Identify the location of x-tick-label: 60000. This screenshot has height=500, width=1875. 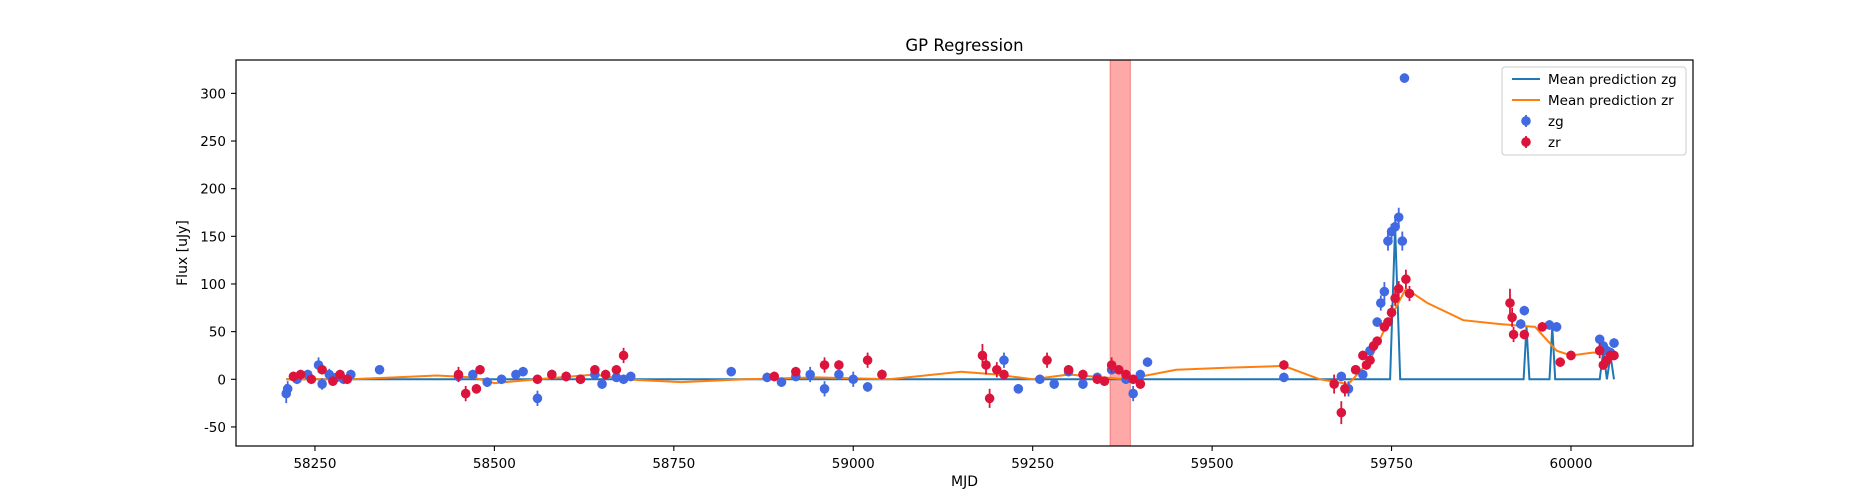
(1571, 464).